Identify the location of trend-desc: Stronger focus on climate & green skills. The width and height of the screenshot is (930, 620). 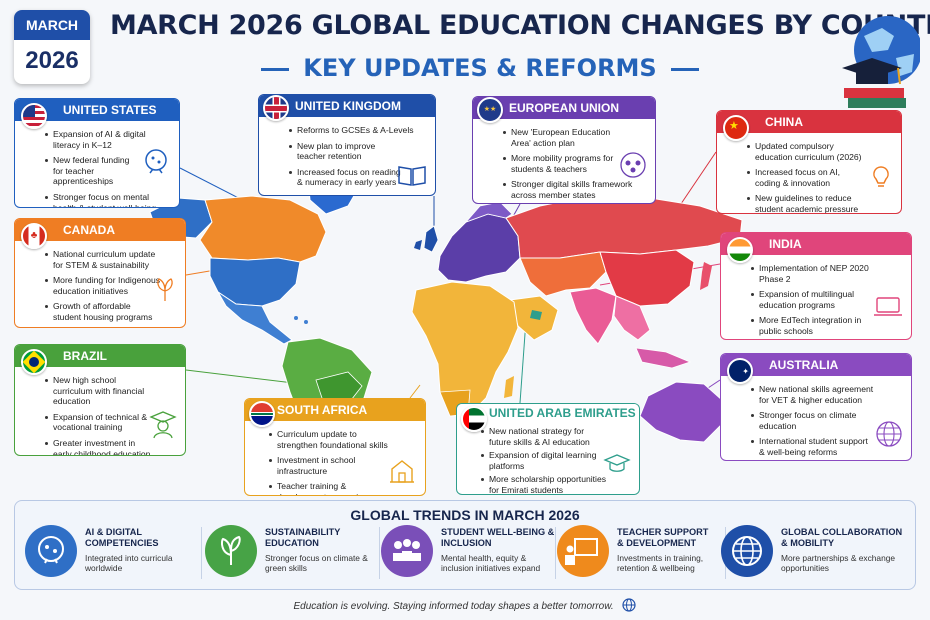
(316, 563).